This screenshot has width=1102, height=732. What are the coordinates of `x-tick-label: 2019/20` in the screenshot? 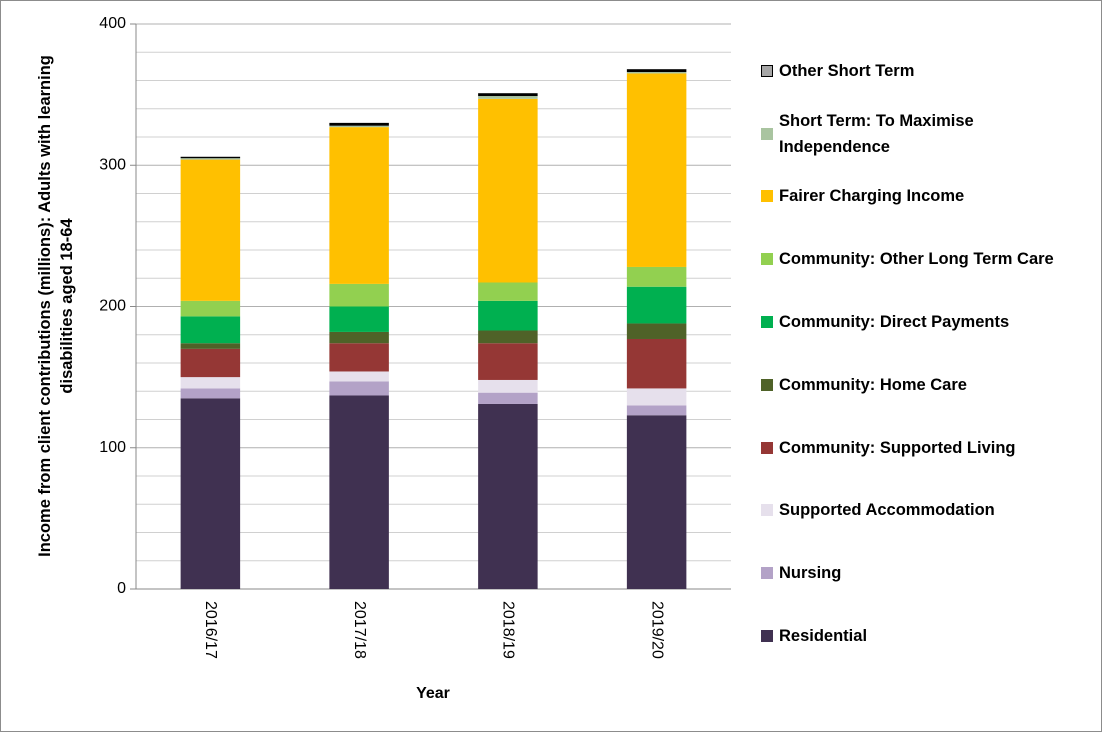 It's located at (656, 630).